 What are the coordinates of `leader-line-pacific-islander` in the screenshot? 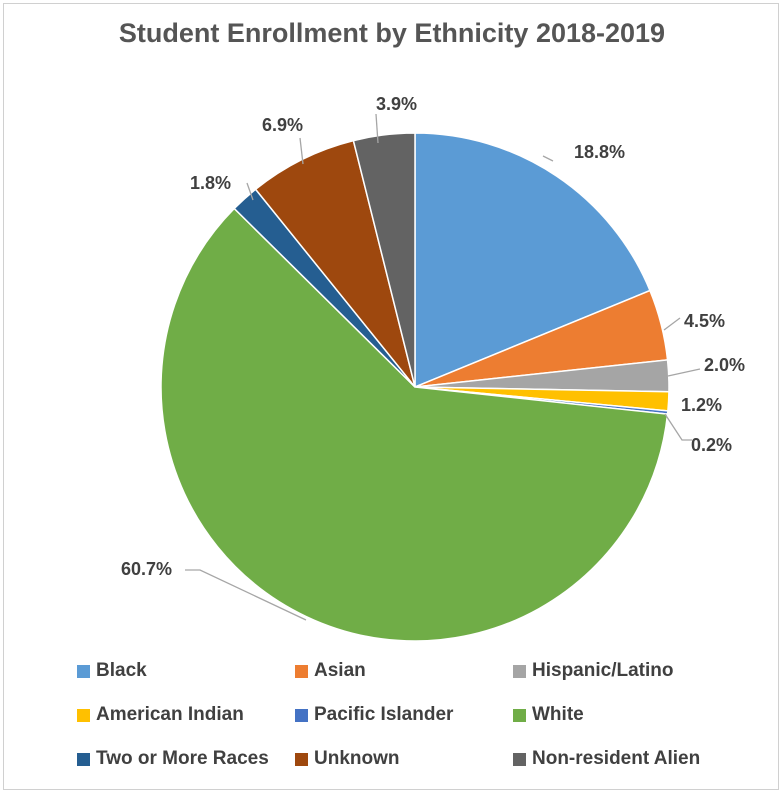 It's located at (678, 427).